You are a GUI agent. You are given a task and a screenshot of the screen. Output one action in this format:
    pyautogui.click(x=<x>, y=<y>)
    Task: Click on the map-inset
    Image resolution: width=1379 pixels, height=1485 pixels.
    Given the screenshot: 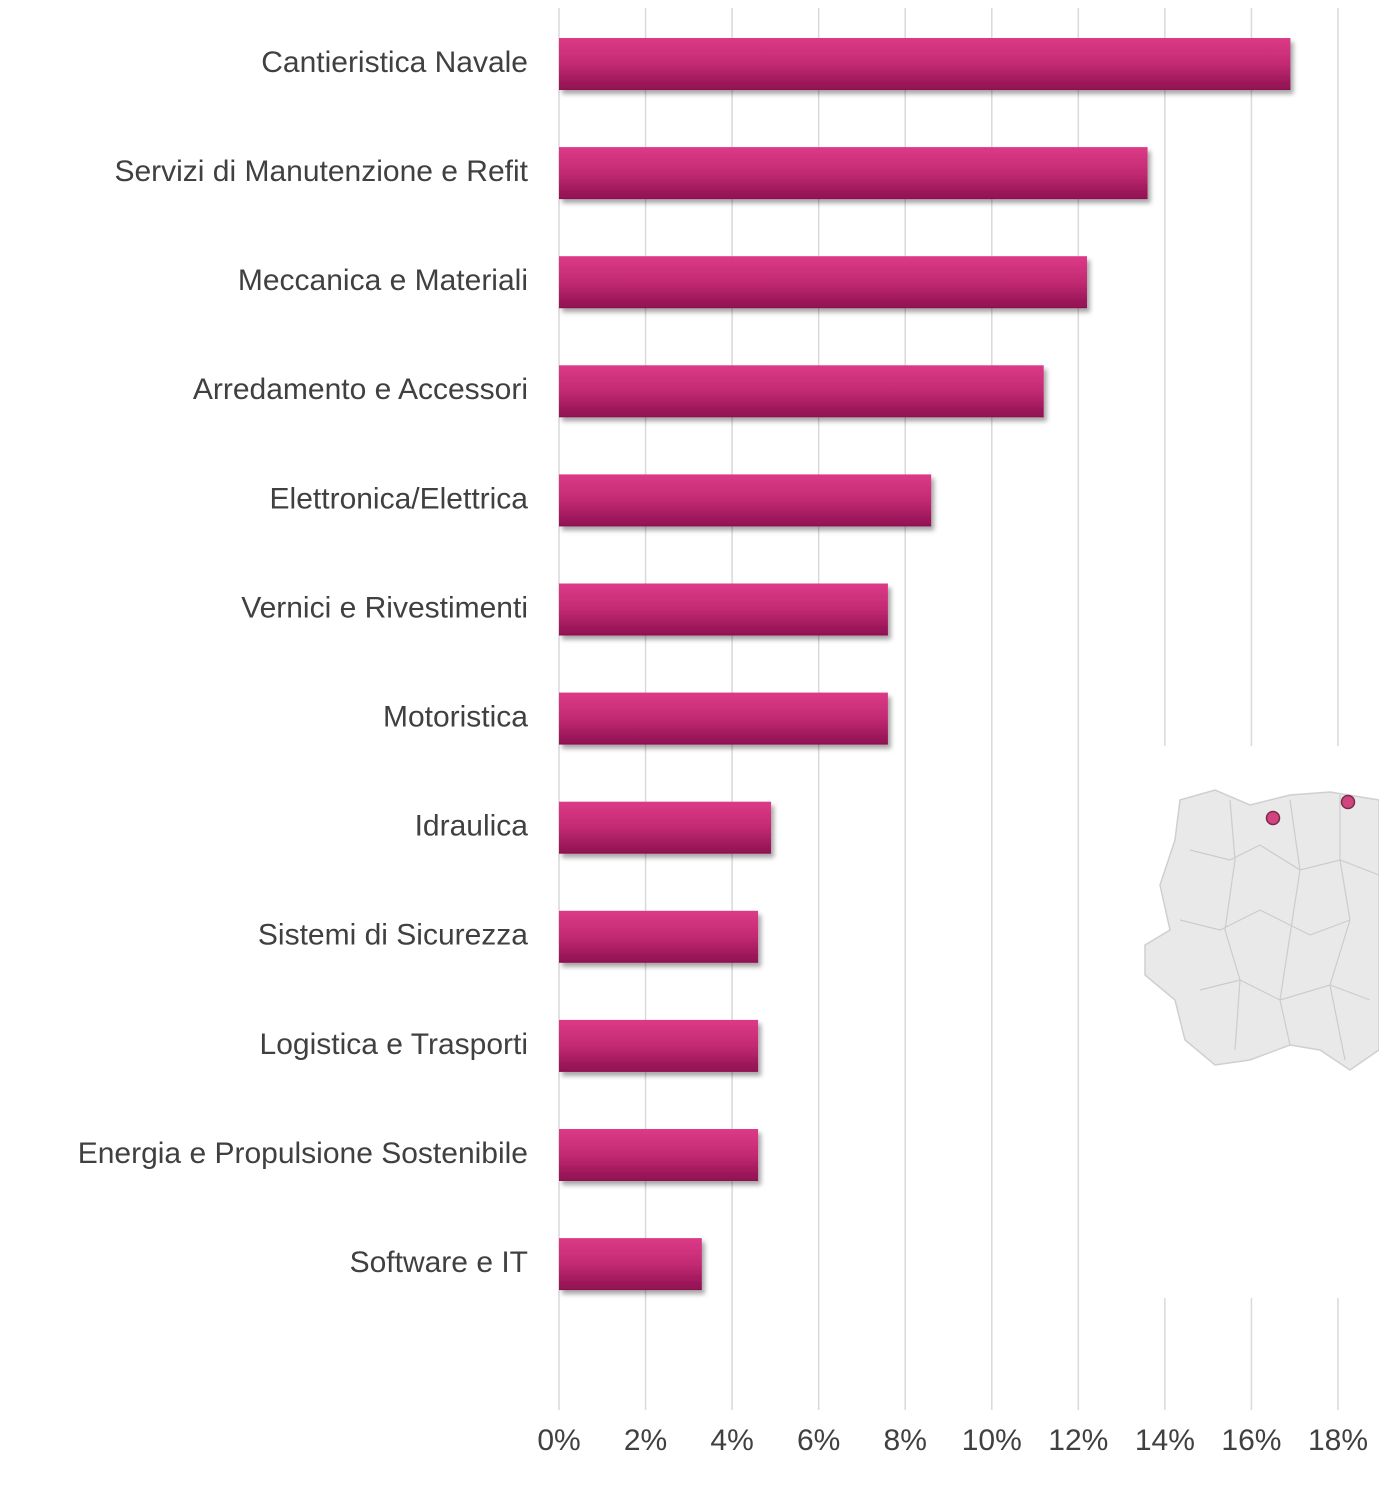 What is the action you would take?
    pyautogui.click(x=1261, y=1022)
    